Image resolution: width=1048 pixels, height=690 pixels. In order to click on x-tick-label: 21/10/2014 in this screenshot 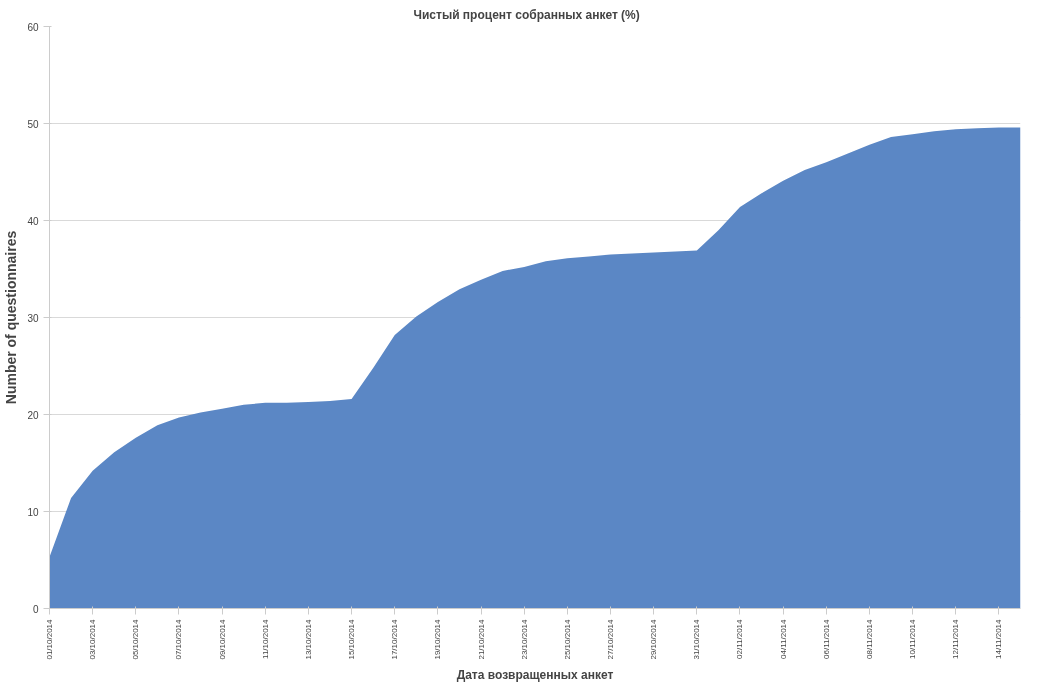, I will do `click(481, 639)`.